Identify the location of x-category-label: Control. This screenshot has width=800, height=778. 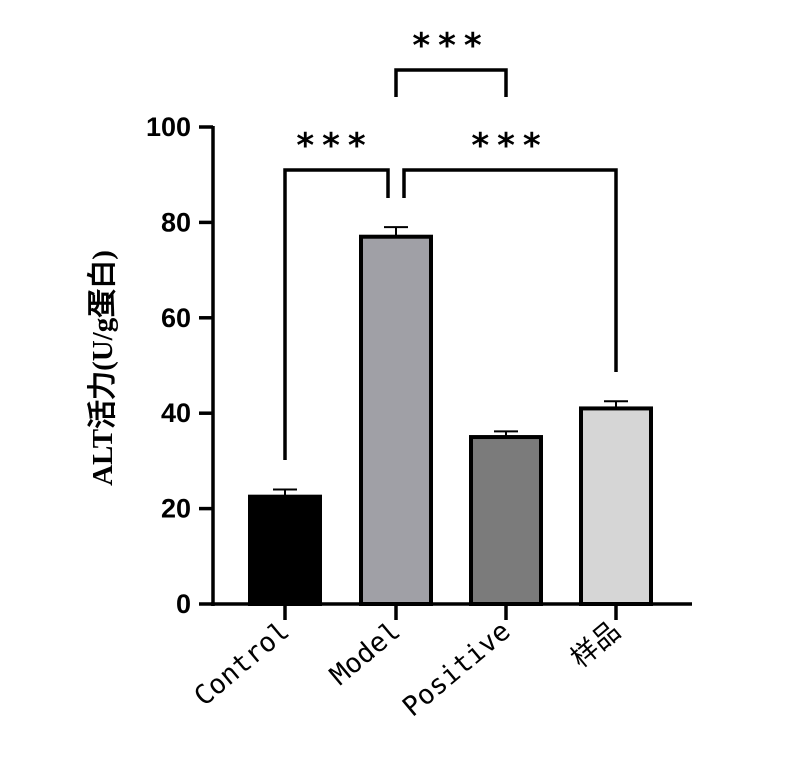
(241, 664).